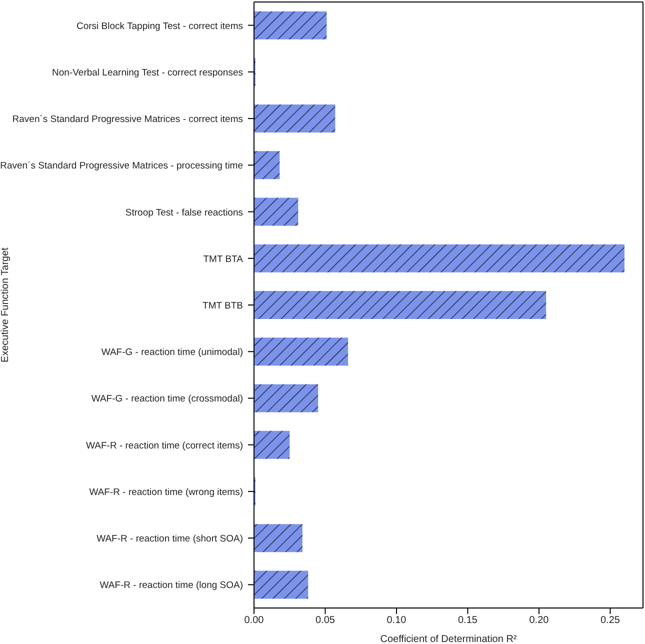  I want to click on y-tick-label: Raven´s Standard Progressive Matrices - processing time, so click(121, 166).